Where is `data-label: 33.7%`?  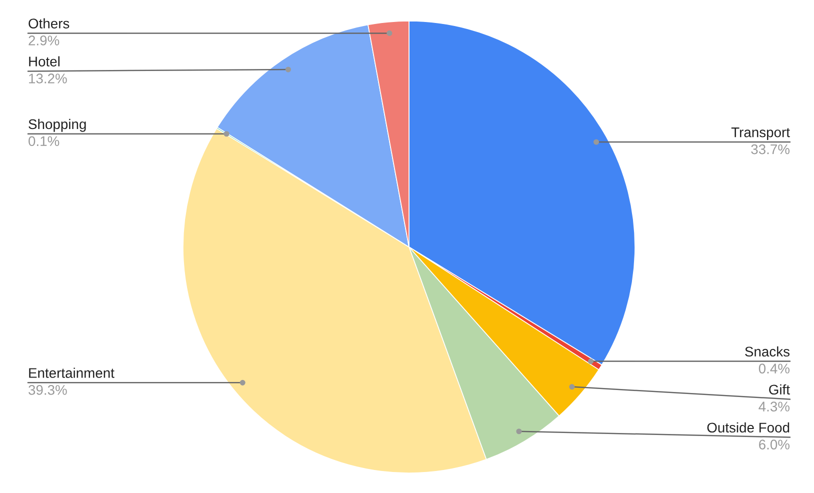 data-label: 33.7% is located at coordinates (770, 149).